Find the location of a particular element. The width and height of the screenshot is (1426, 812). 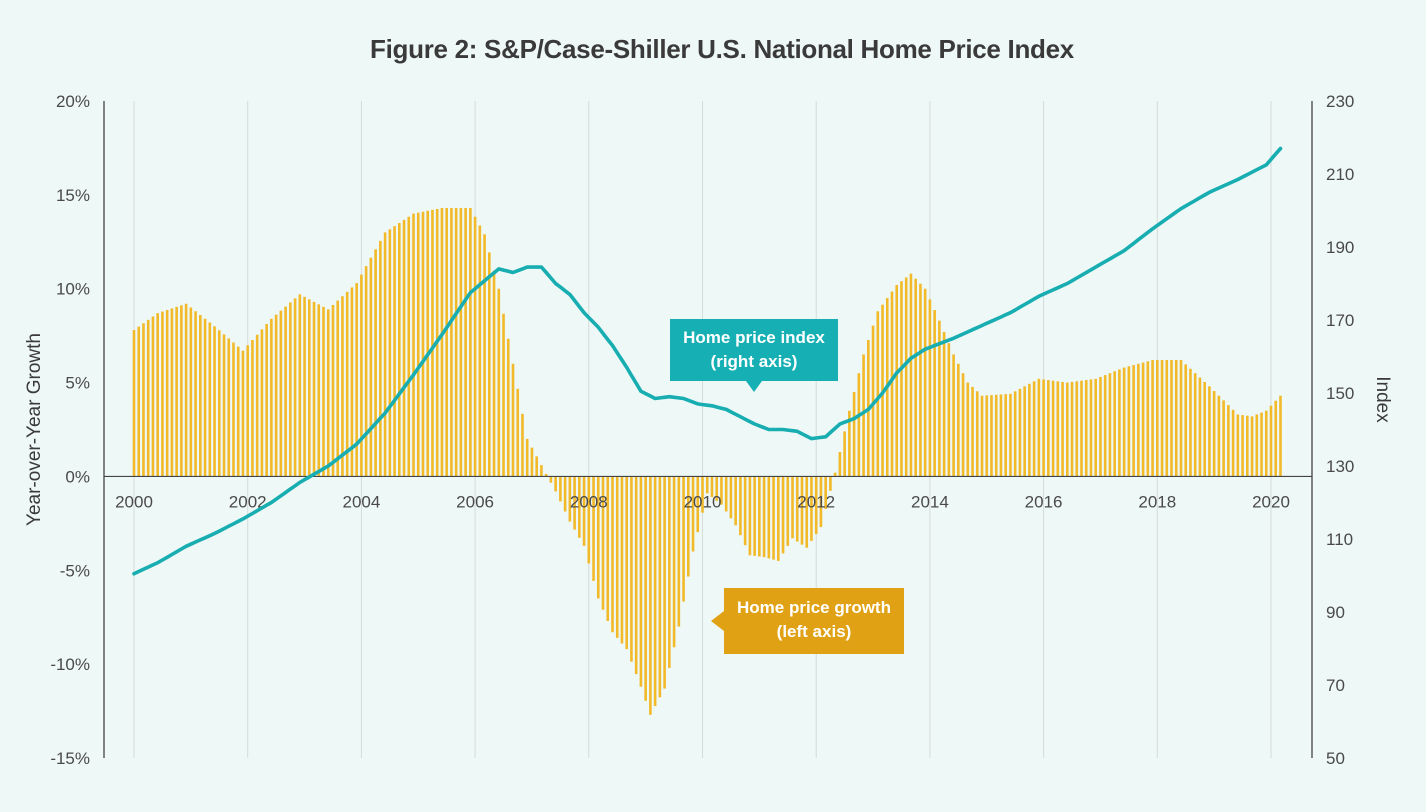

left-tick-label: 15% is located at coordinates (73, 195).